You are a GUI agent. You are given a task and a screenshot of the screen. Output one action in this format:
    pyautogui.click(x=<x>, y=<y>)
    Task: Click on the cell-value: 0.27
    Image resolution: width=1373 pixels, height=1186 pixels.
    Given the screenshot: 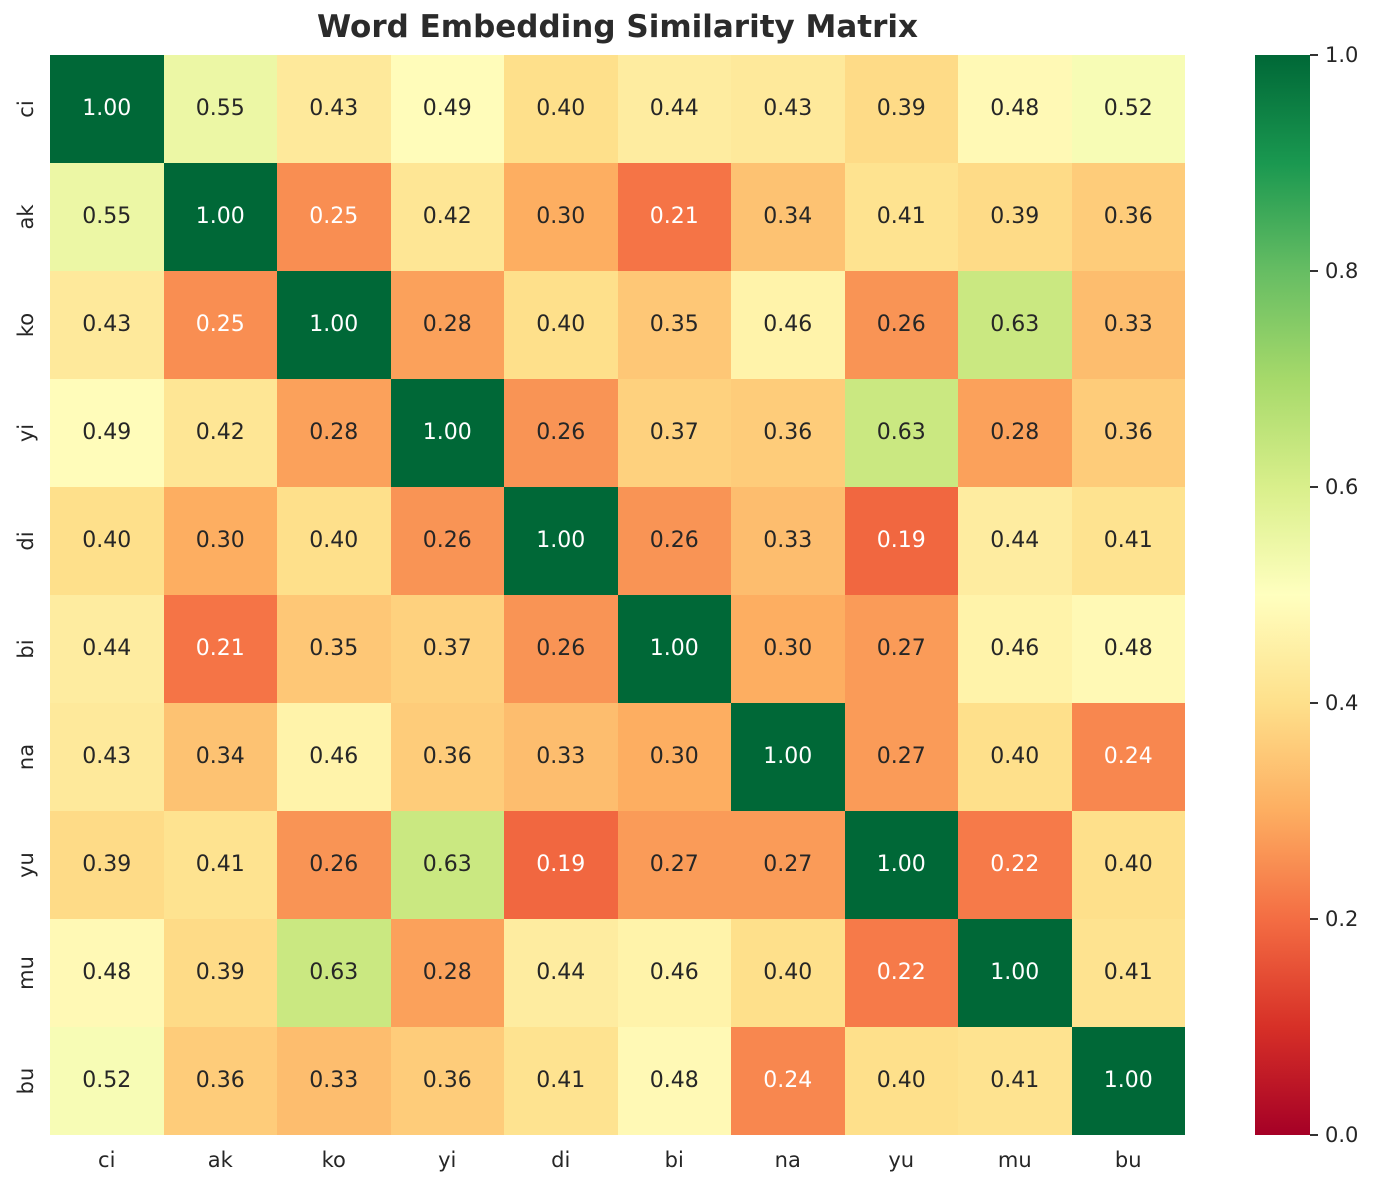 What is the action you would take?
    pyautogui.click(x=901, y=756)
    